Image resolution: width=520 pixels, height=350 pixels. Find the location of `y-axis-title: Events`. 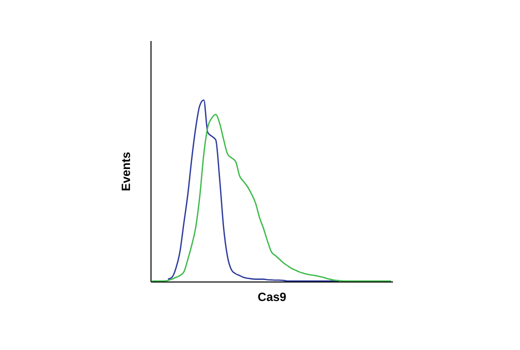

y-axis-title: Events is located at coordinates (126, 172).